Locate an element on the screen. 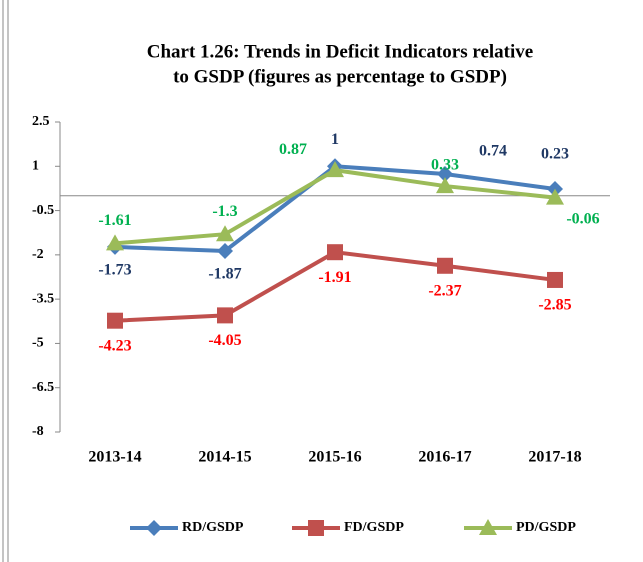  data-label: -4.23 is located at coordinates (114, 345).